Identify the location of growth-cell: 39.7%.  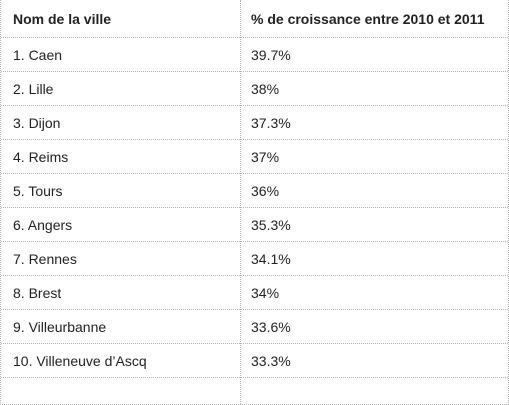
(271, 54).